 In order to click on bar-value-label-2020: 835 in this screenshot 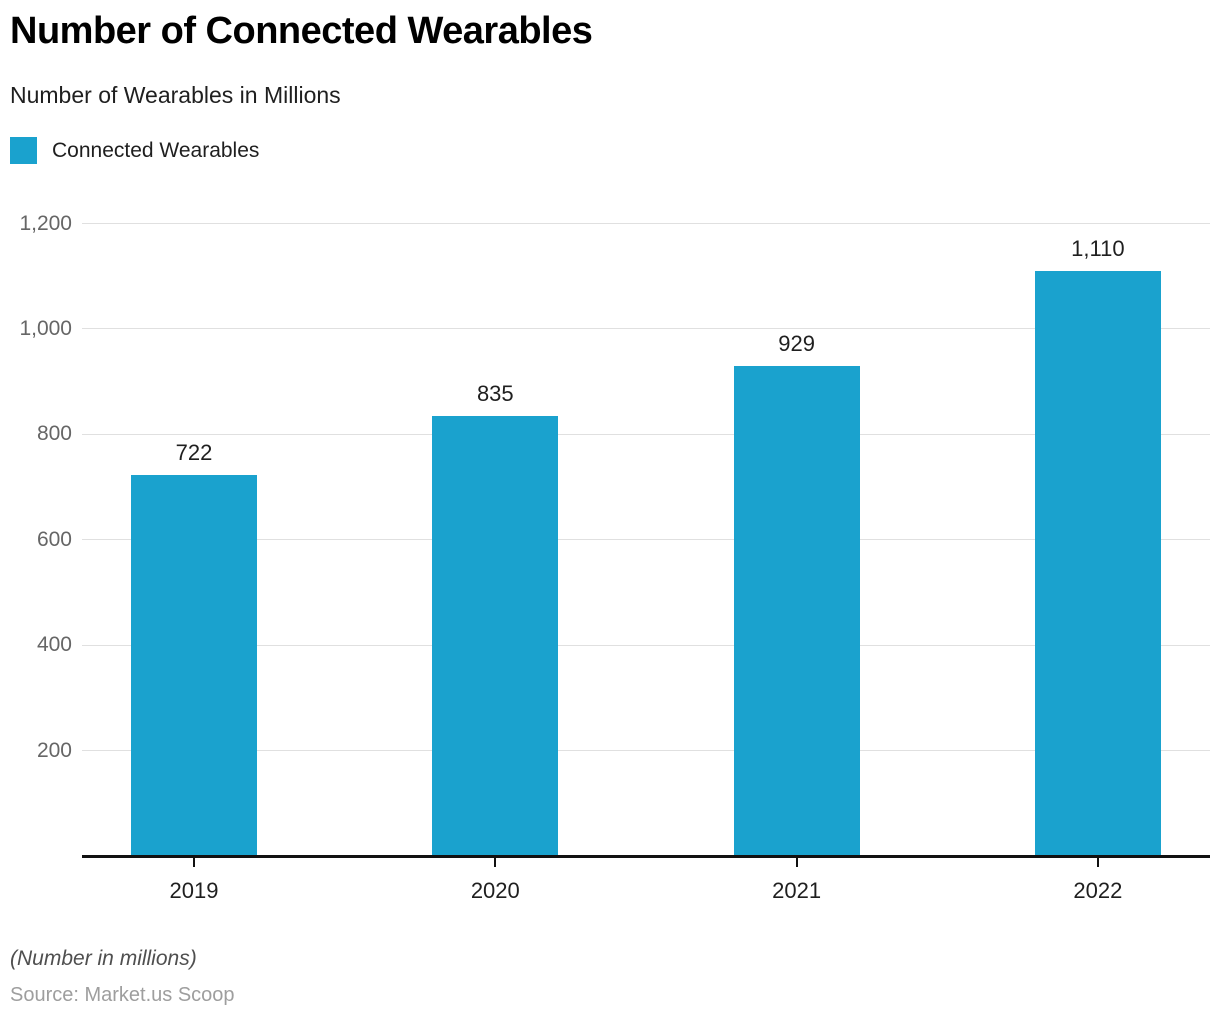, I will do `click(495, 393)`.